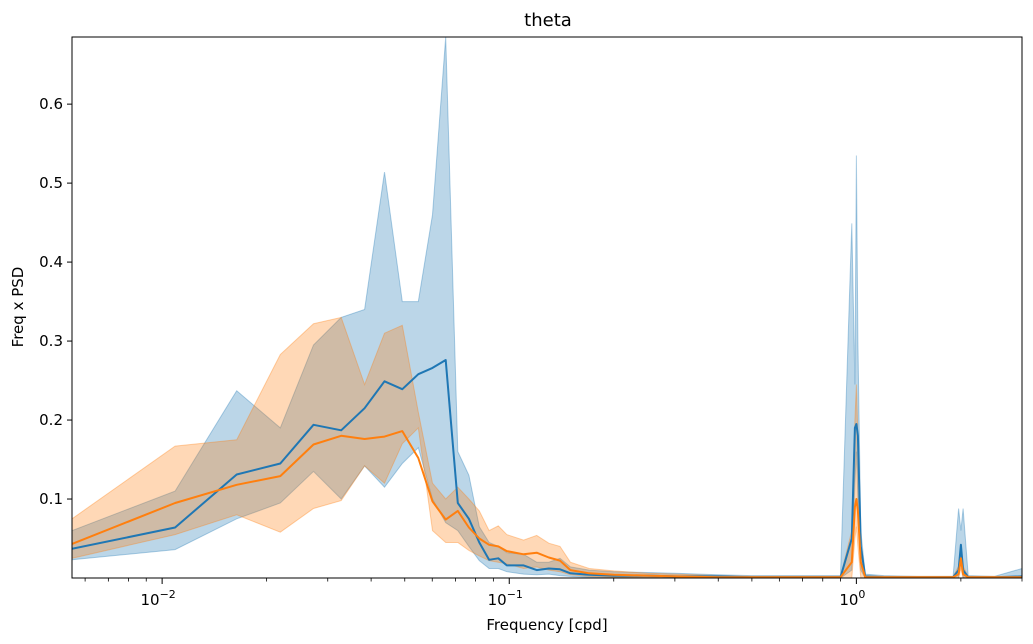 The image size is (1033, 644). I want to click on x-tick-label: 10⁰, so click(852, 598).